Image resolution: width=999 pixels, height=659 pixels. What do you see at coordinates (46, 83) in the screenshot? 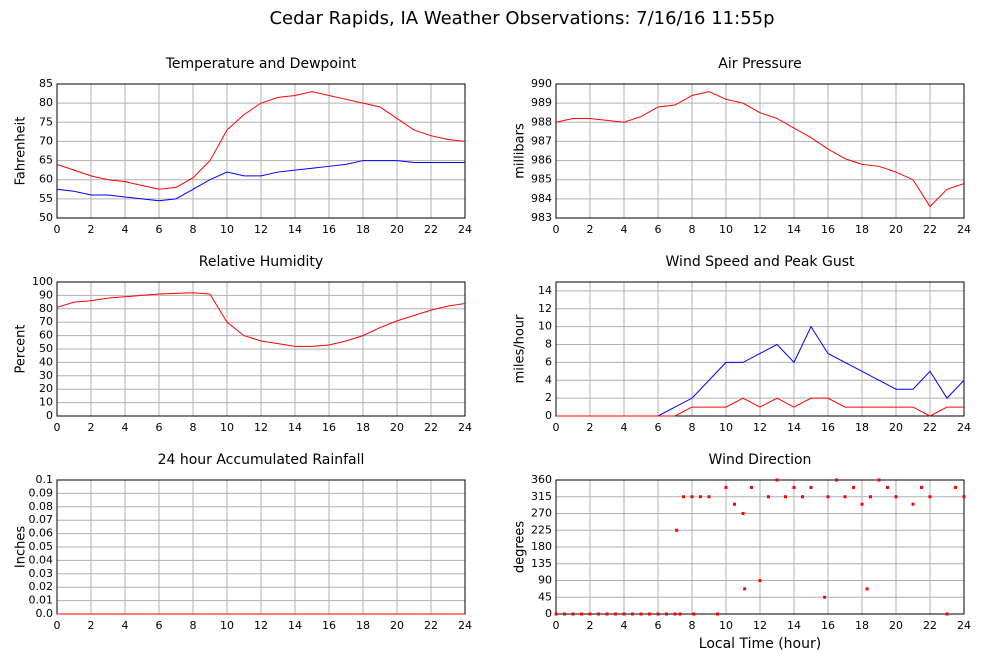
I see `y-tick-label: 85` at bounding box center [46, 83].